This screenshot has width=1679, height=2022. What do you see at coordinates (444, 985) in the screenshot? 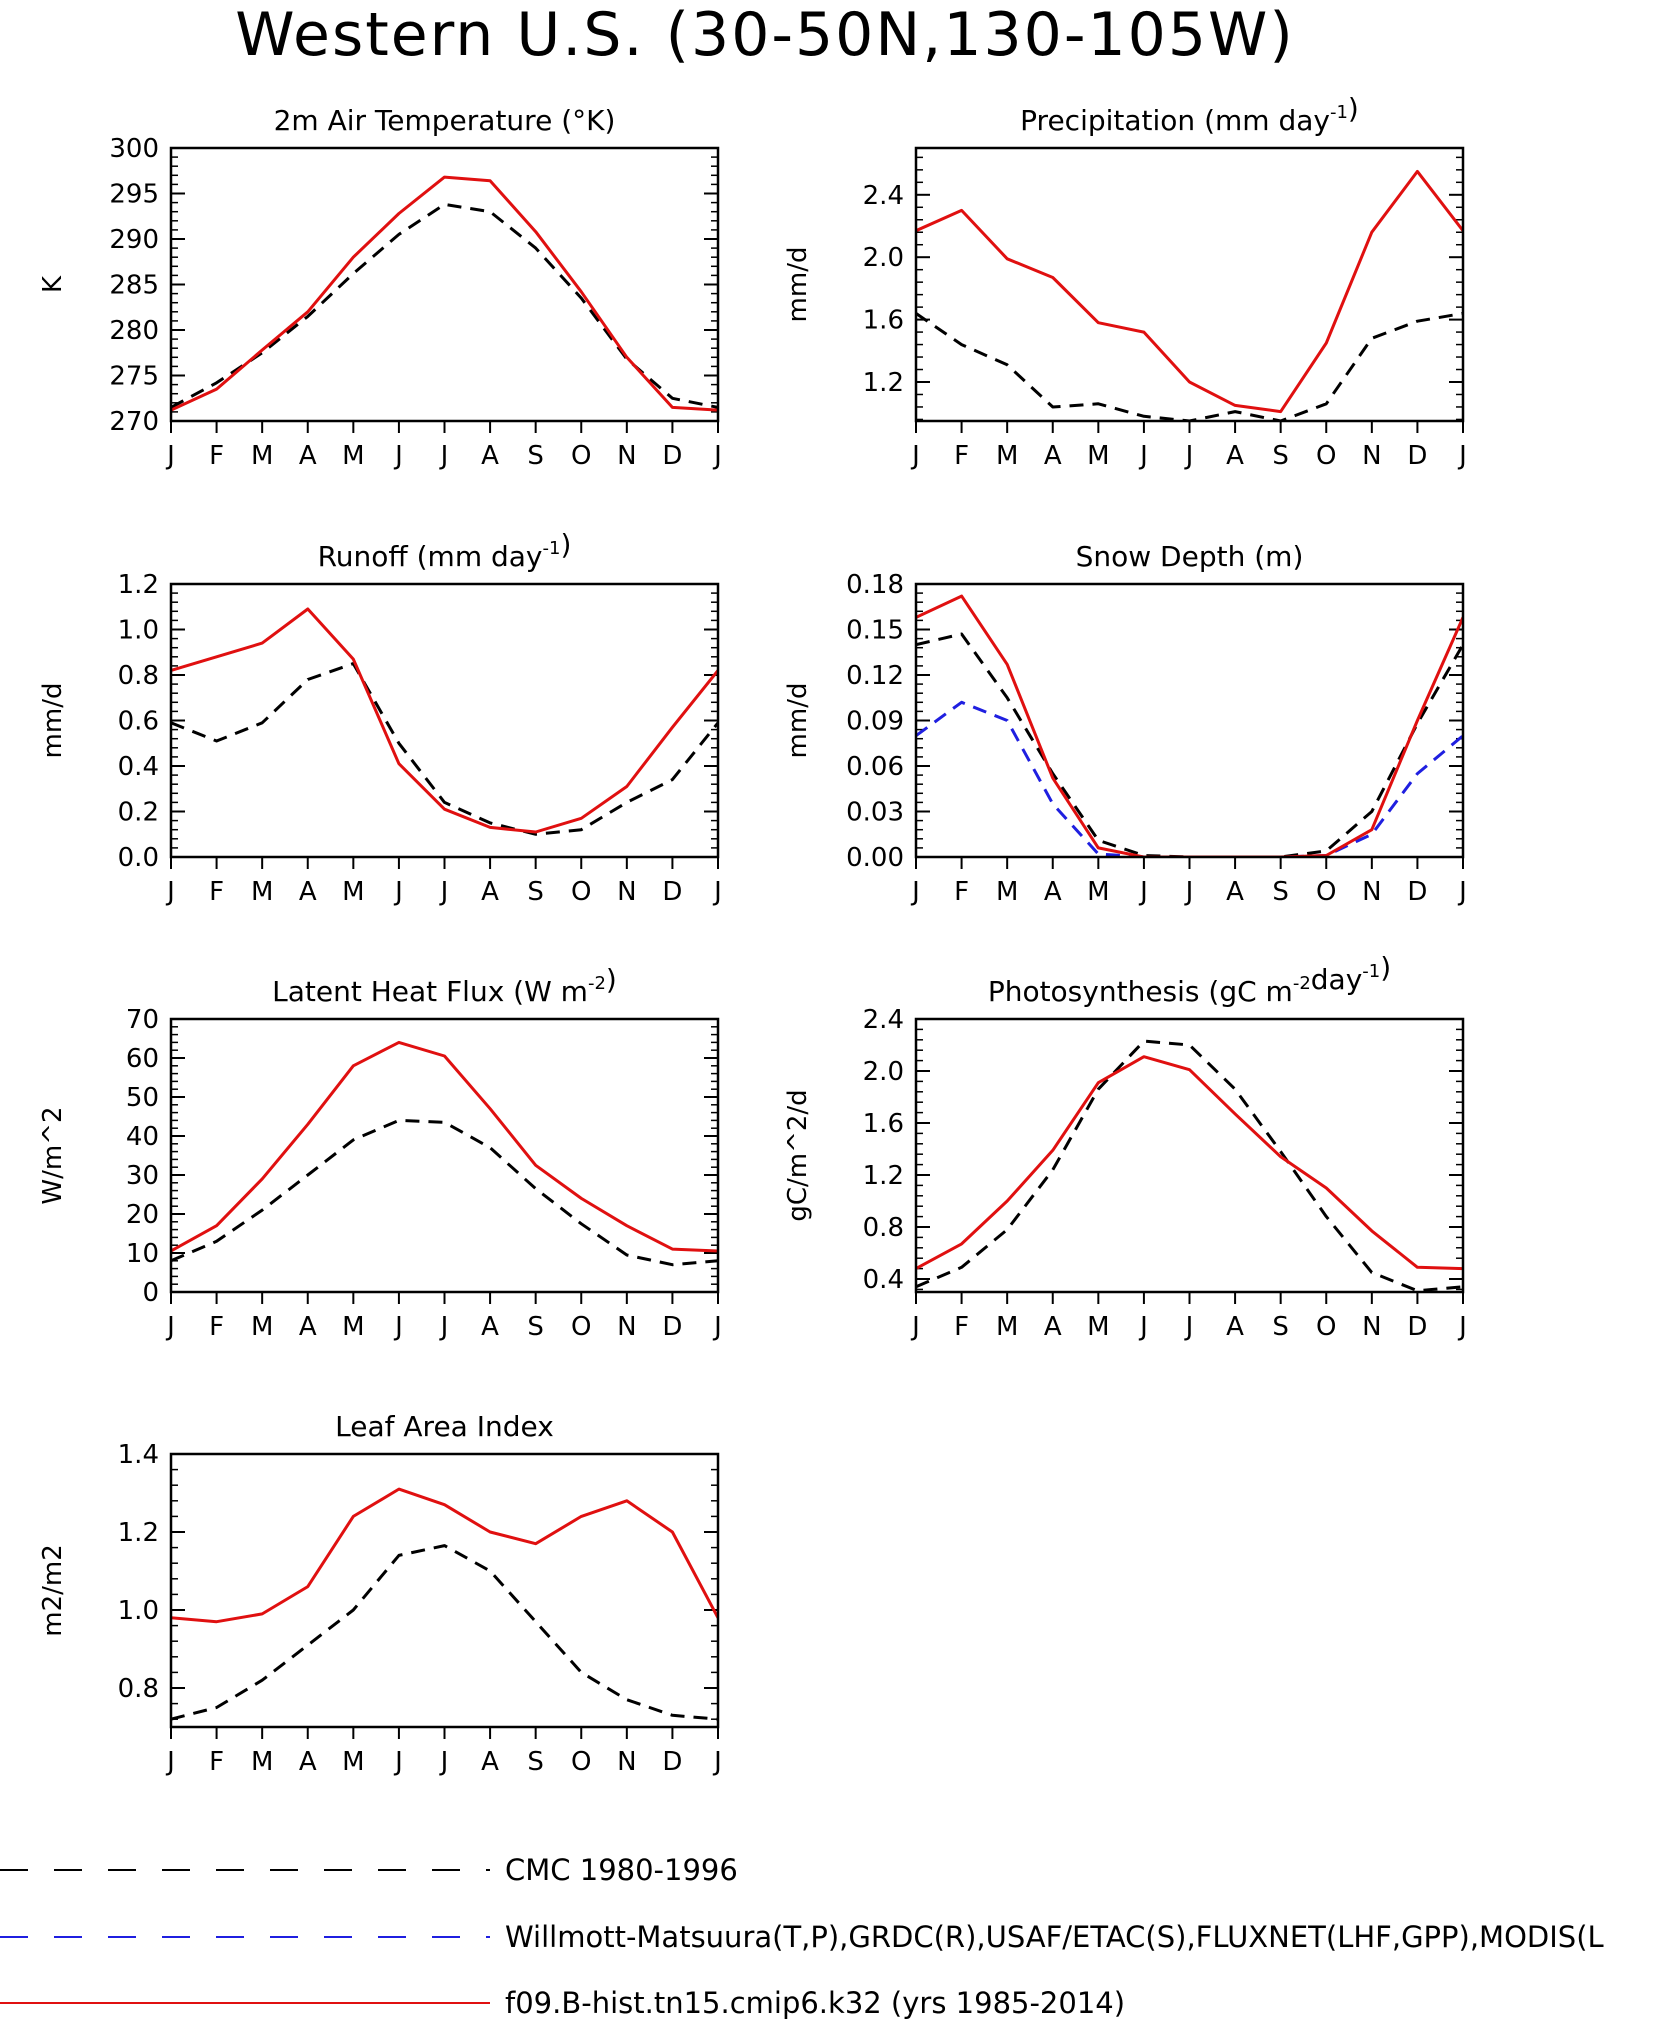
I see `panel-title: Latent Heat Flux (W m-2)` at bounding box center [444, 985].